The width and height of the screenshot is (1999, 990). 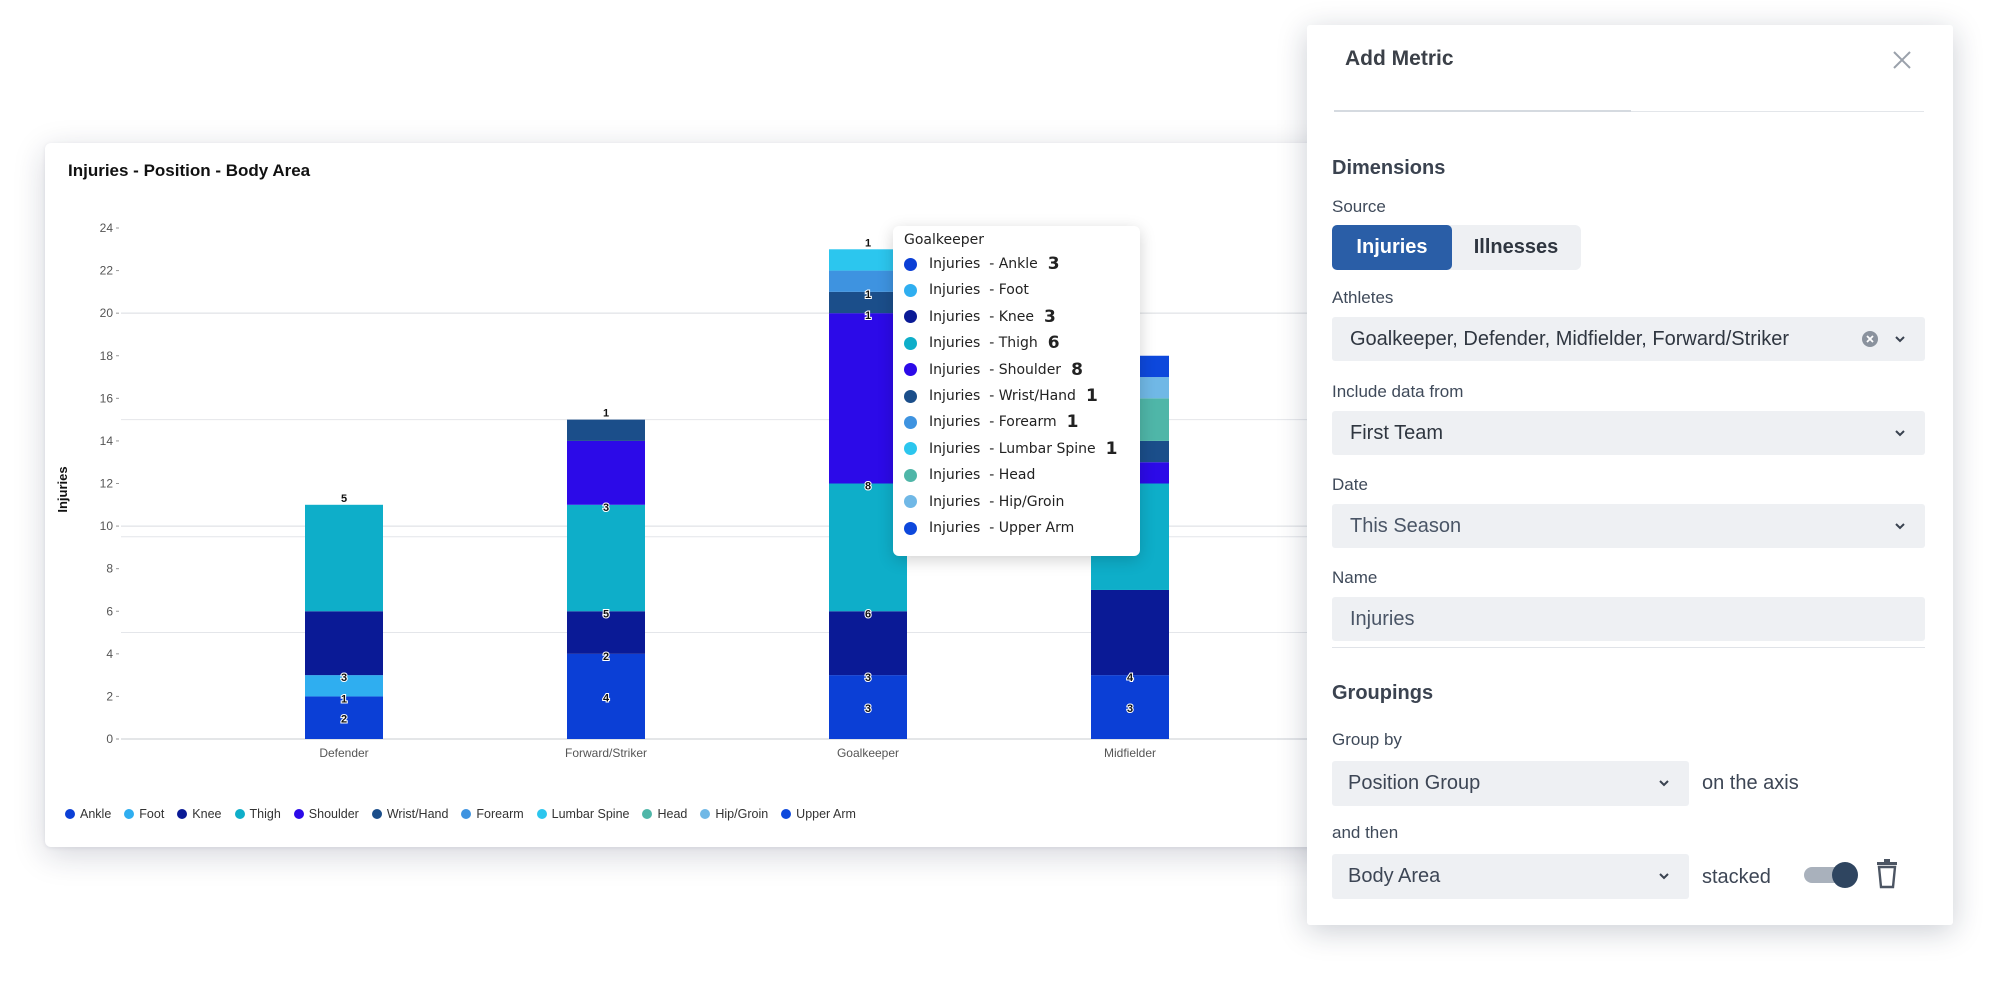 What do you see at coordinates (109, 611) in the screenshot?
I see `y-tick-label: 6` at bounding box center [109, 611].